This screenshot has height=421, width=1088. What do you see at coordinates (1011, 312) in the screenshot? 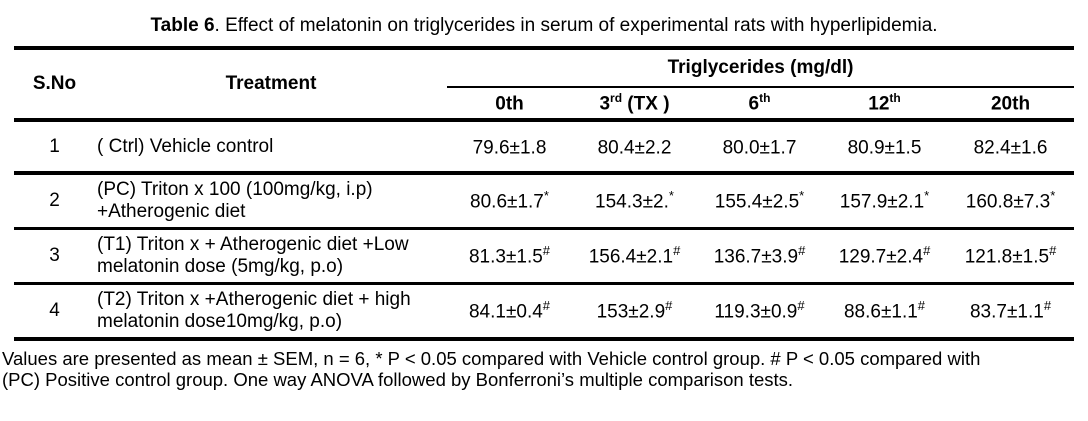
I see `value-cell: 83.7±1.1#` at bounding box center [1011, 312].